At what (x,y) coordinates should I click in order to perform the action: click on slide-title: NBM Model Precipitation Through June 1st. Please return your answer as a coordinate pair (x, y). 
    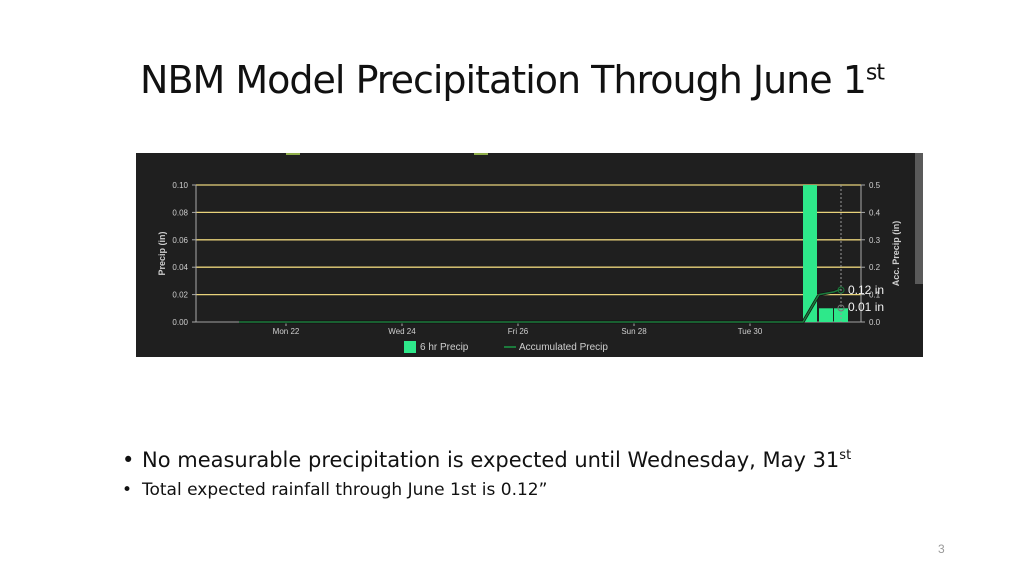
    Looking at the image, I should click on (512, 80).